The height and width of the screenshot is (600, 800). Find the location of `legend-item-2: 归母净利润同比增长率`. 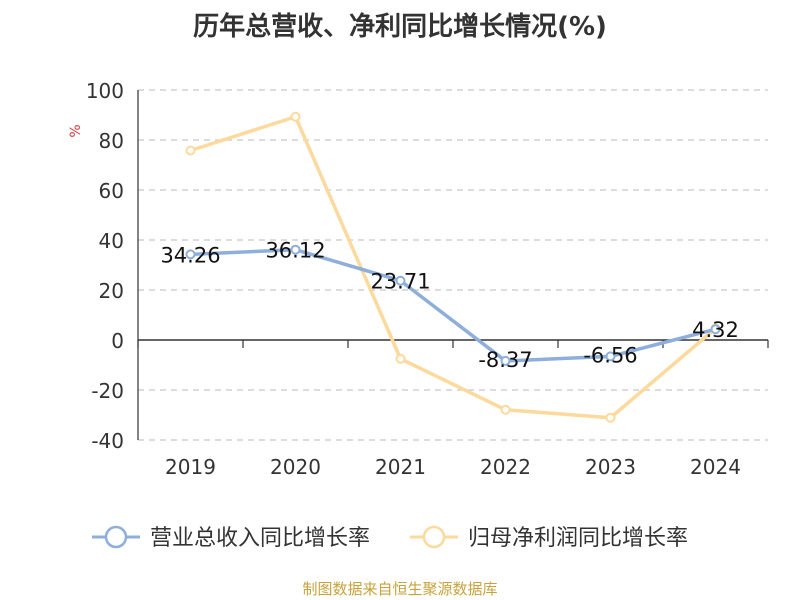

legend-item-2: 归母净利润同比增长率 is located at coordinates (549, 538).